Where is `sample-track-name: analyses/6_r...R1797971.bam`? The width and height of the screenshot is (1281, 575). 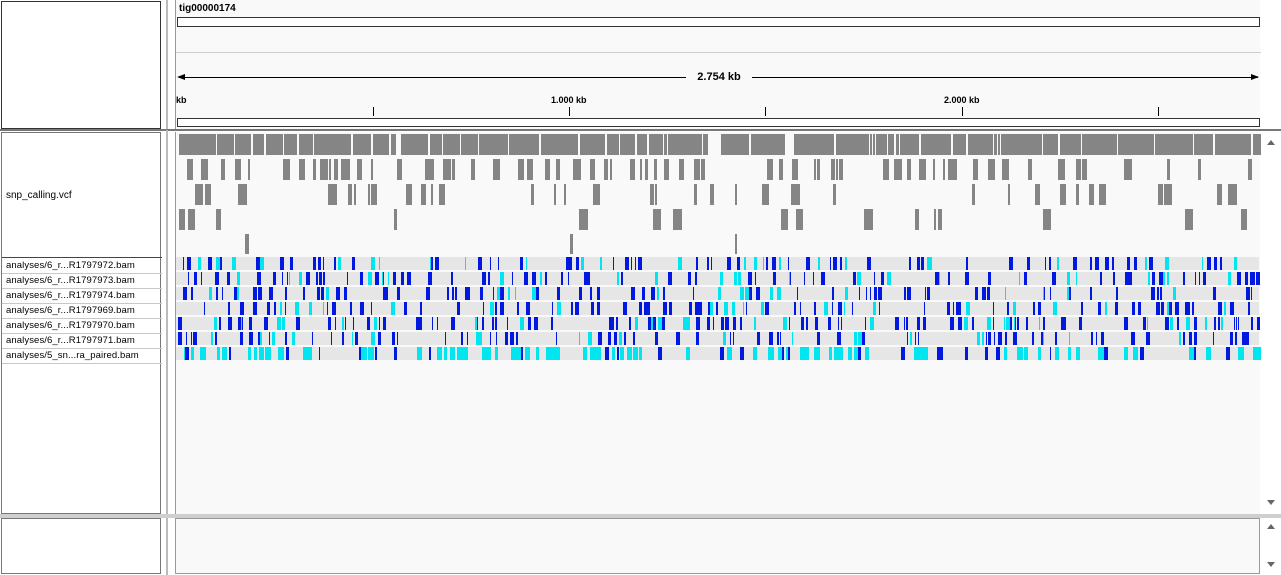 sample-track-name: analyses/6_r...R1797971.bam is located at coordinates (70, 340).